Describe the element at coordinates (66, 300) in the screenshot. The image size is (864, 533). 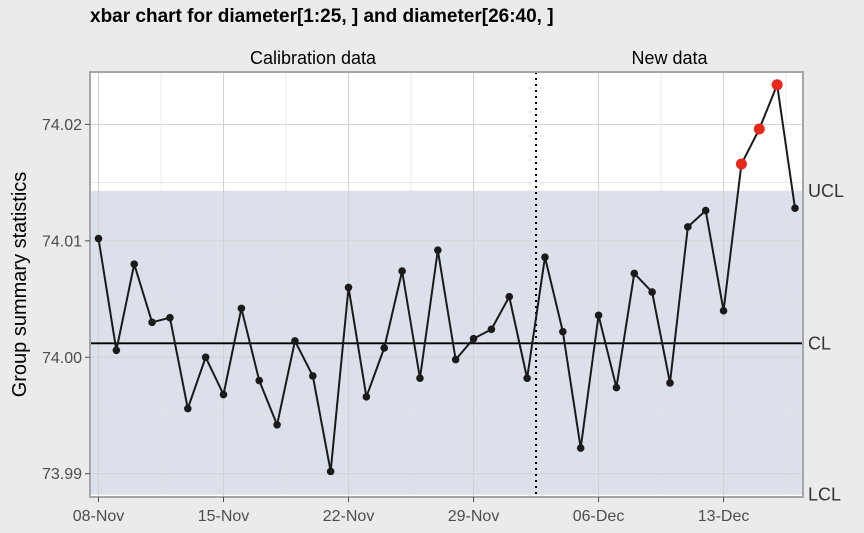
I see `y-axis: 73.99 74.00 74.01 74.02` at that location.